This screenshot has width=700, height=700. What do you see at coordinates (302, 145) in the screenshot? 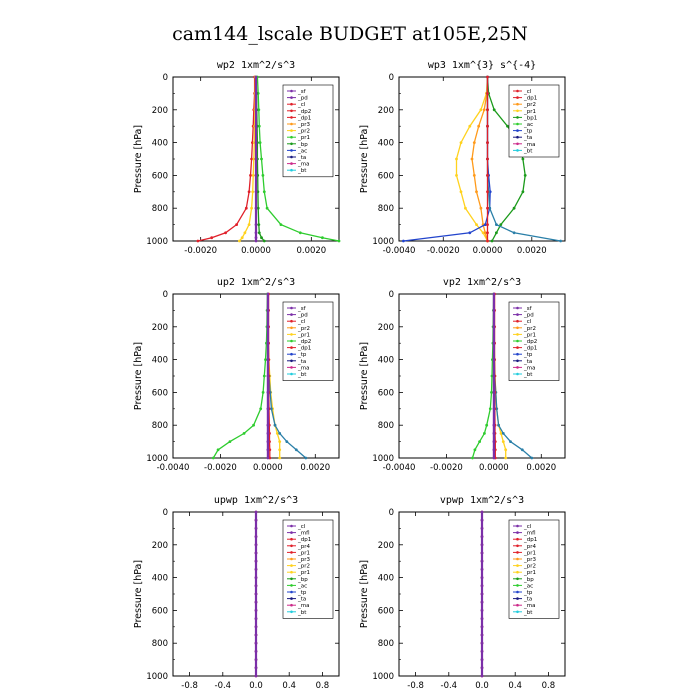
I see `legend-label: _bp` at bounding box center [302, 145].